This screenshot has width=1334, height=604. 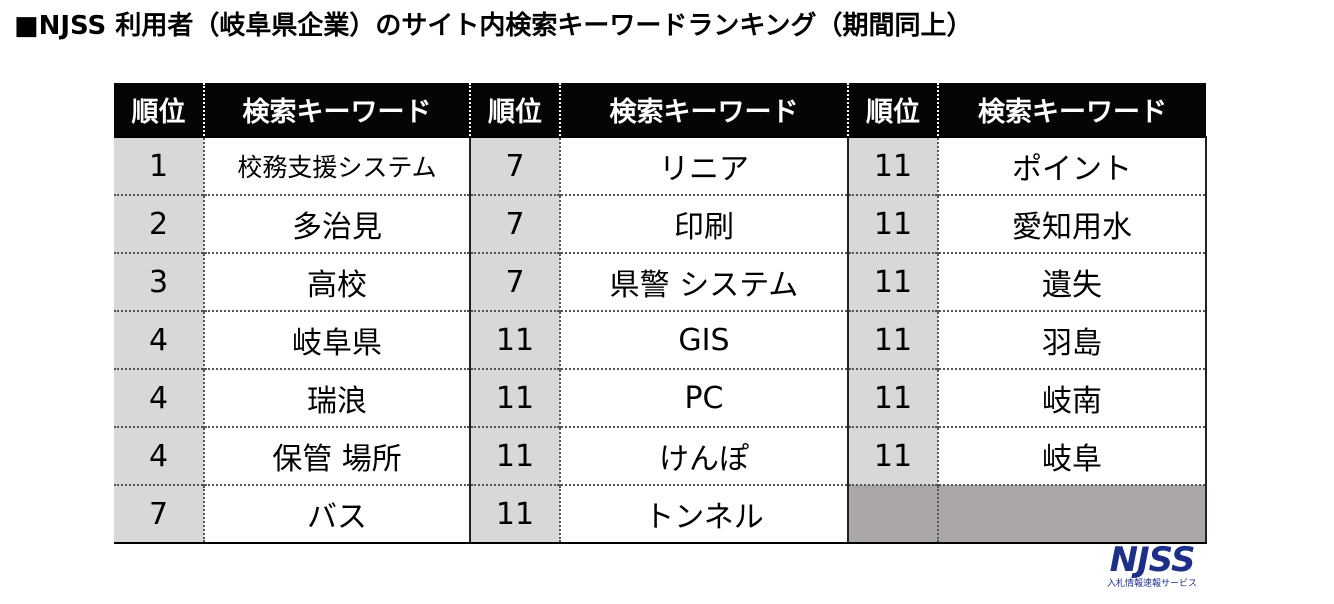 What do you see at coordinates (159, 110) in the screenshot?
I see `header-rank-1: 順位` at bounding box center [159, 110].